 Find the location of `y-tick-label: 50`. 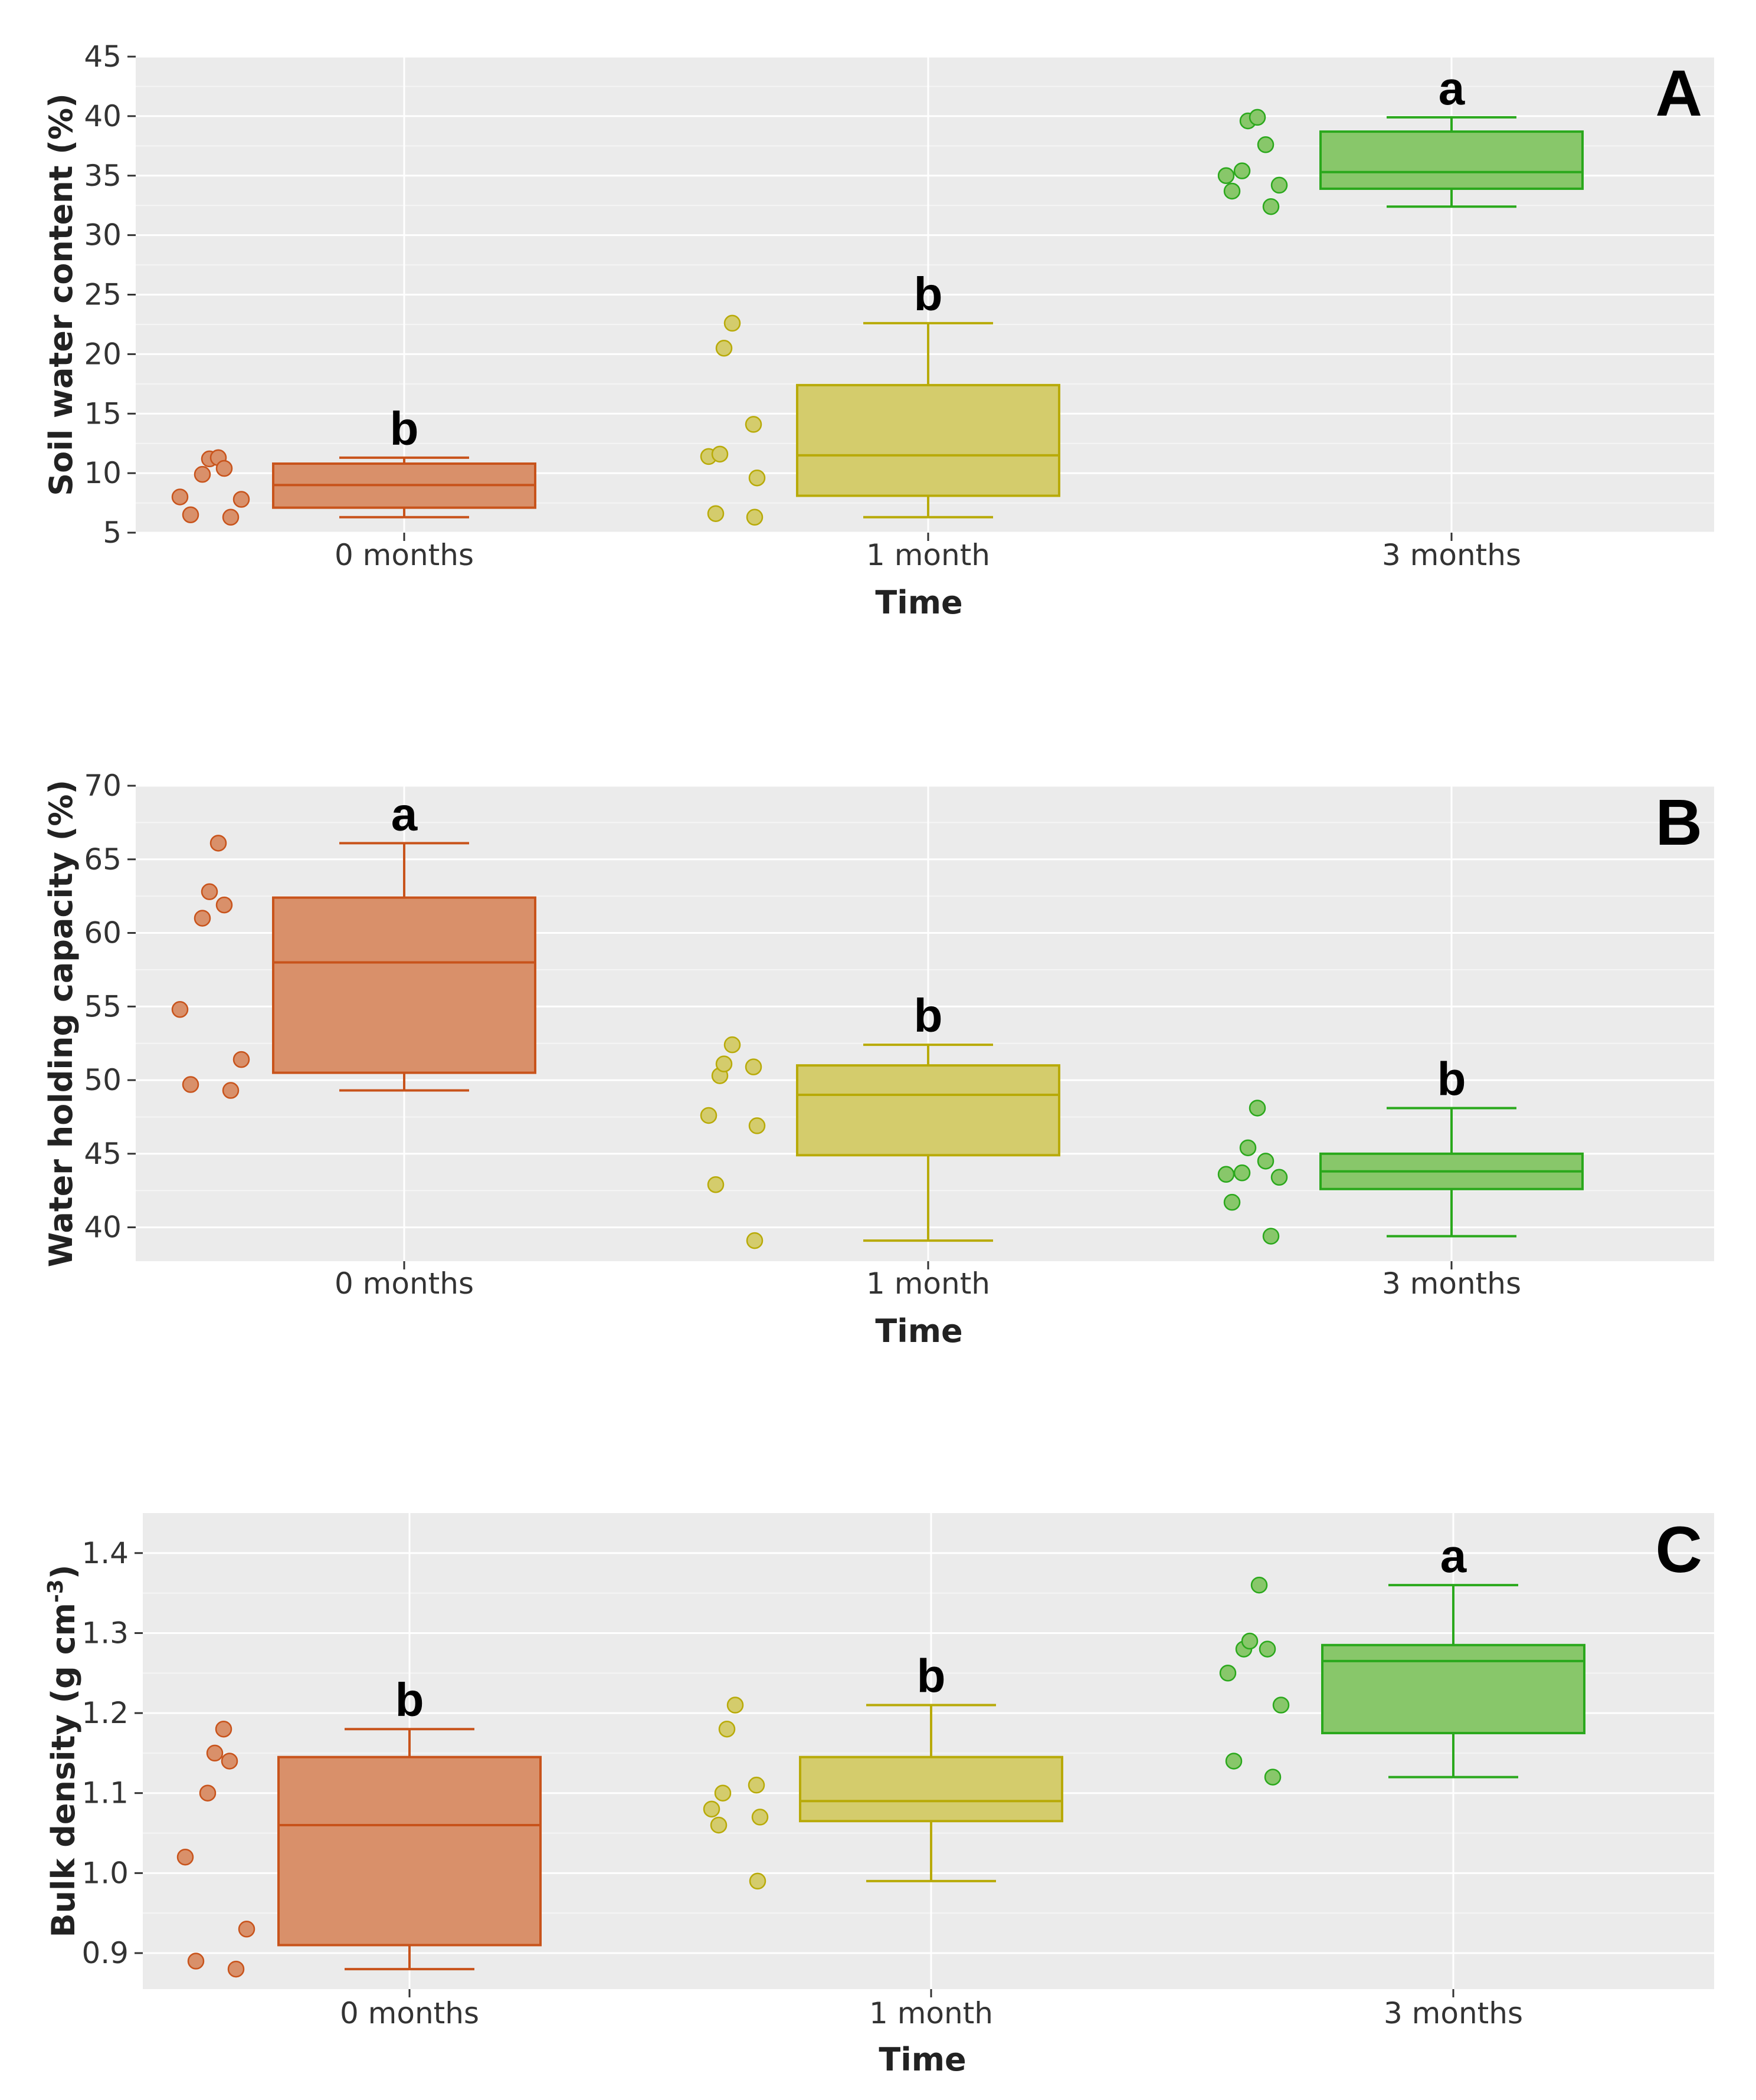

y-tick-label: 50 is located at coordinates (103, 1080).